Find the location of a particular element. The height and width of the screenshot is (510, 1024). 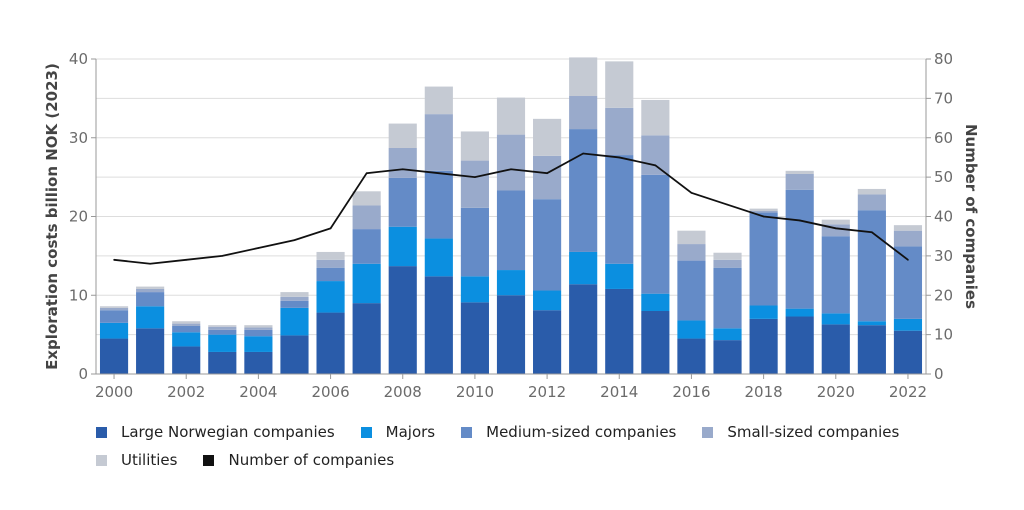

x-tick-label: 2000 is located at coordinates (114, 392).